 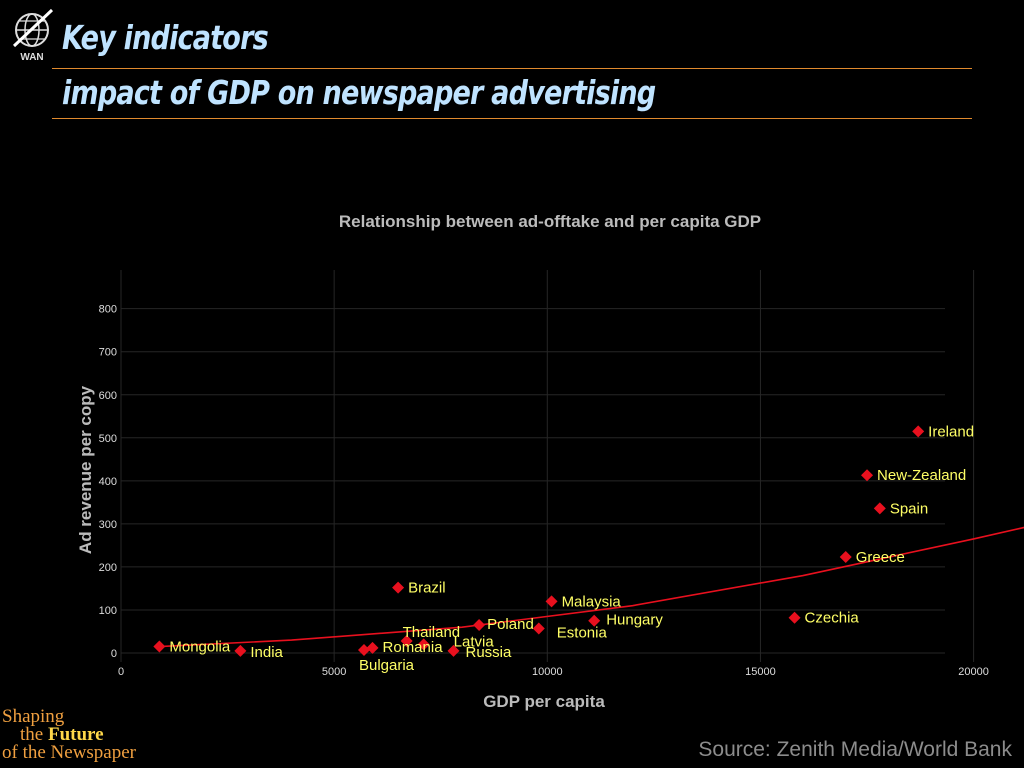 What do you see at coordinates (114, 654) in the screenshot?
I see `y-tick-label: 0` at bounding box center [114, 654].